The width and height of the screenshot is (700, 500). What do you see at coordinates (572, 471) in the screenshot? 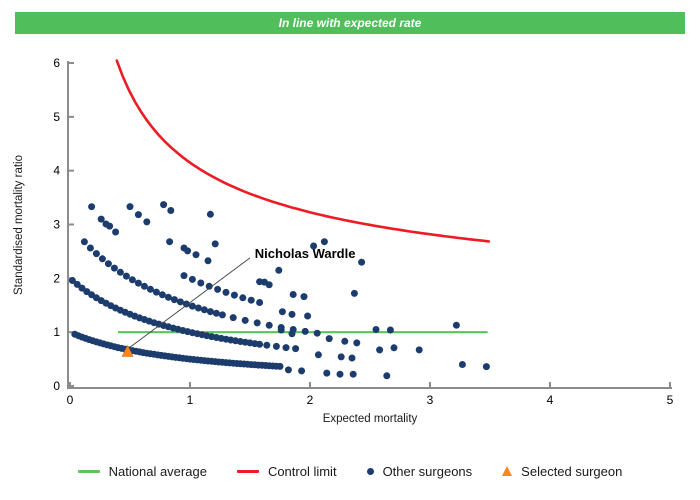
I see `legend-label: Selected surgeon` at bounding box center [572, 471].